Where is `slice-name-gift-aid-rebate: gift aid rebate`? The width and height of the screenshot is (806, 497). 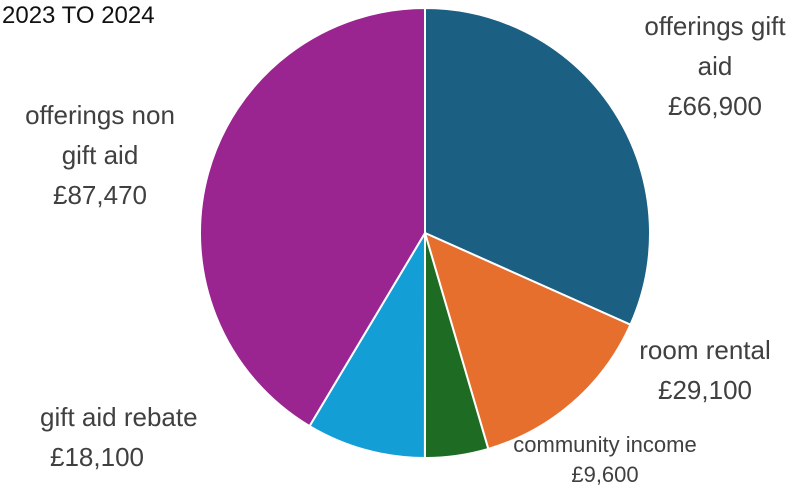 slice-name-gift-aid-rebate: gift aid rebate is located at coordinates (145, 417).